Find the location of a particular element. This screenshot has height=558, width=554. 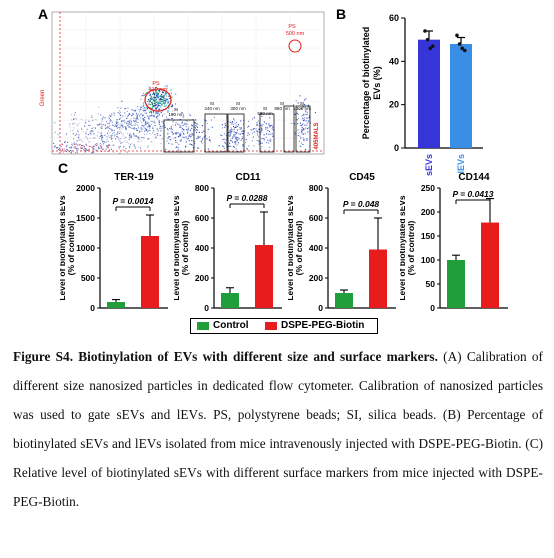

gate-label-si-size: 1300 nm is located at coordinates (302, 108).